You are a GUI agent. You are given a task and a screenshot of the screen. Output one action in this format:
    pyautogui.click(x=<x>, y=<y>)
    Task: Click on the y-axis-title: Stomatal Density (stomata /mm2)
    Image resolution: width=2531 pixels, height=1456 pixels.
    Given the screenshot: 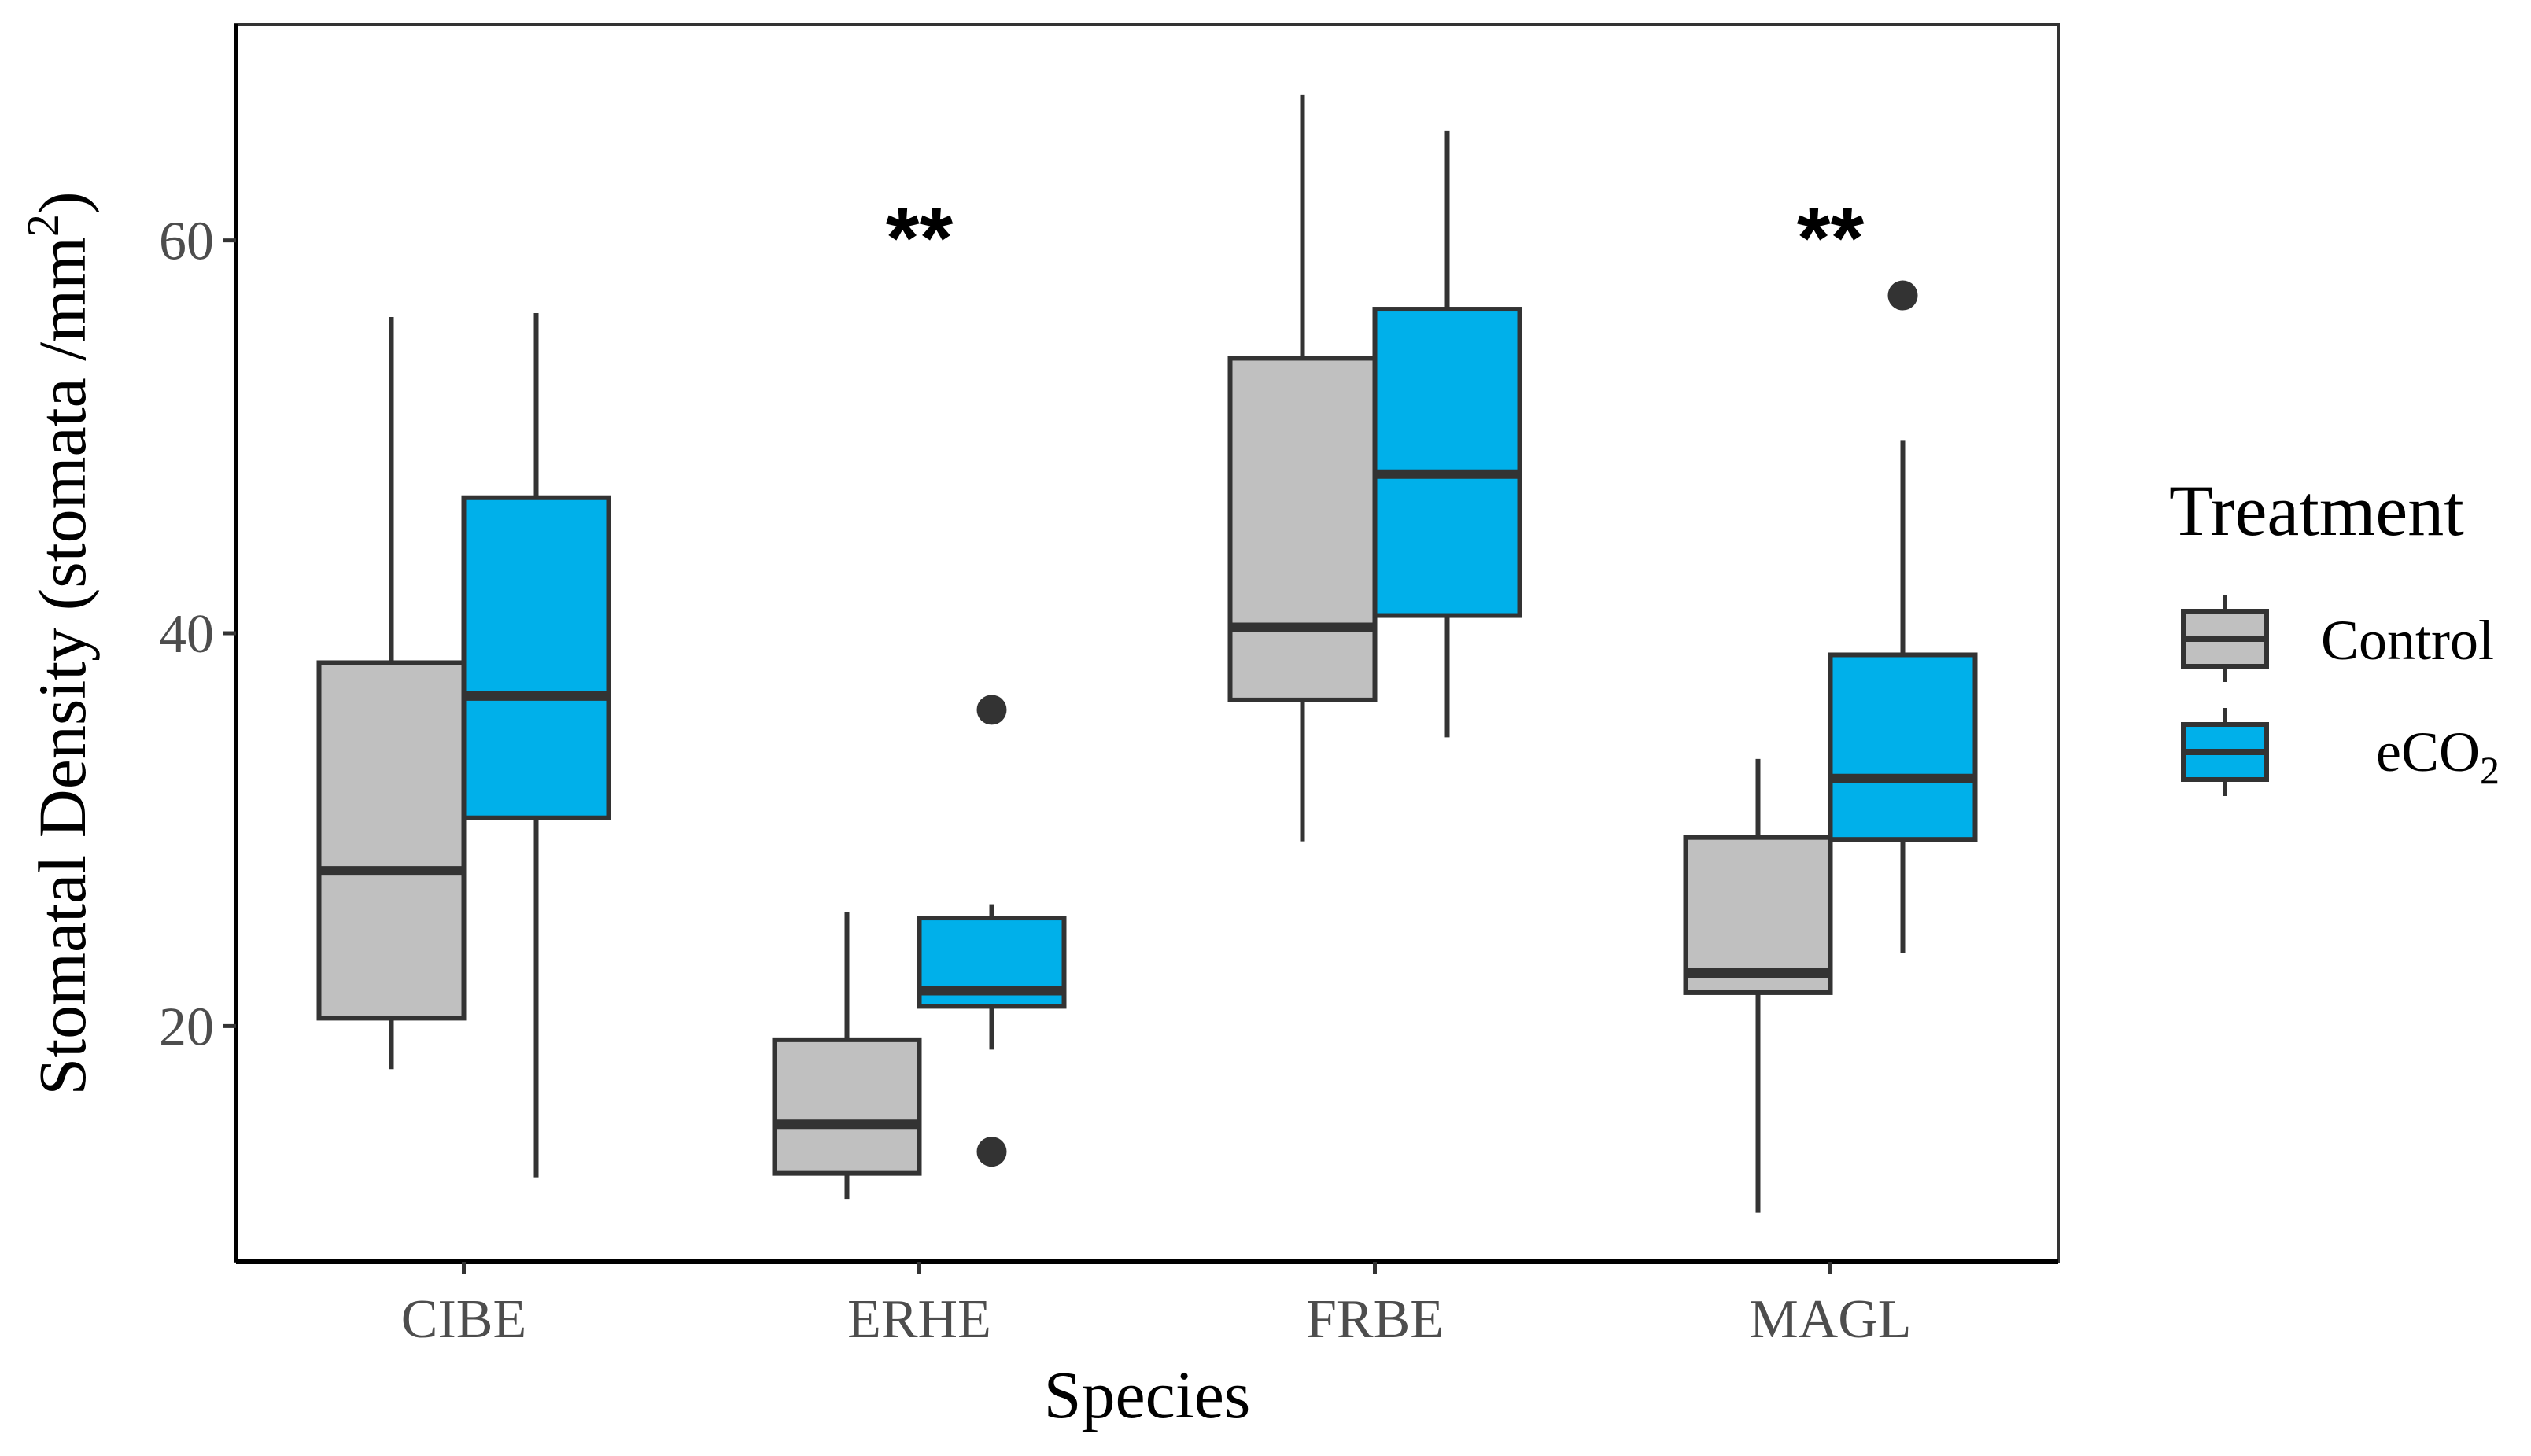 What is the action you would take?
    pyautogui.click(x=58, y=643)
    